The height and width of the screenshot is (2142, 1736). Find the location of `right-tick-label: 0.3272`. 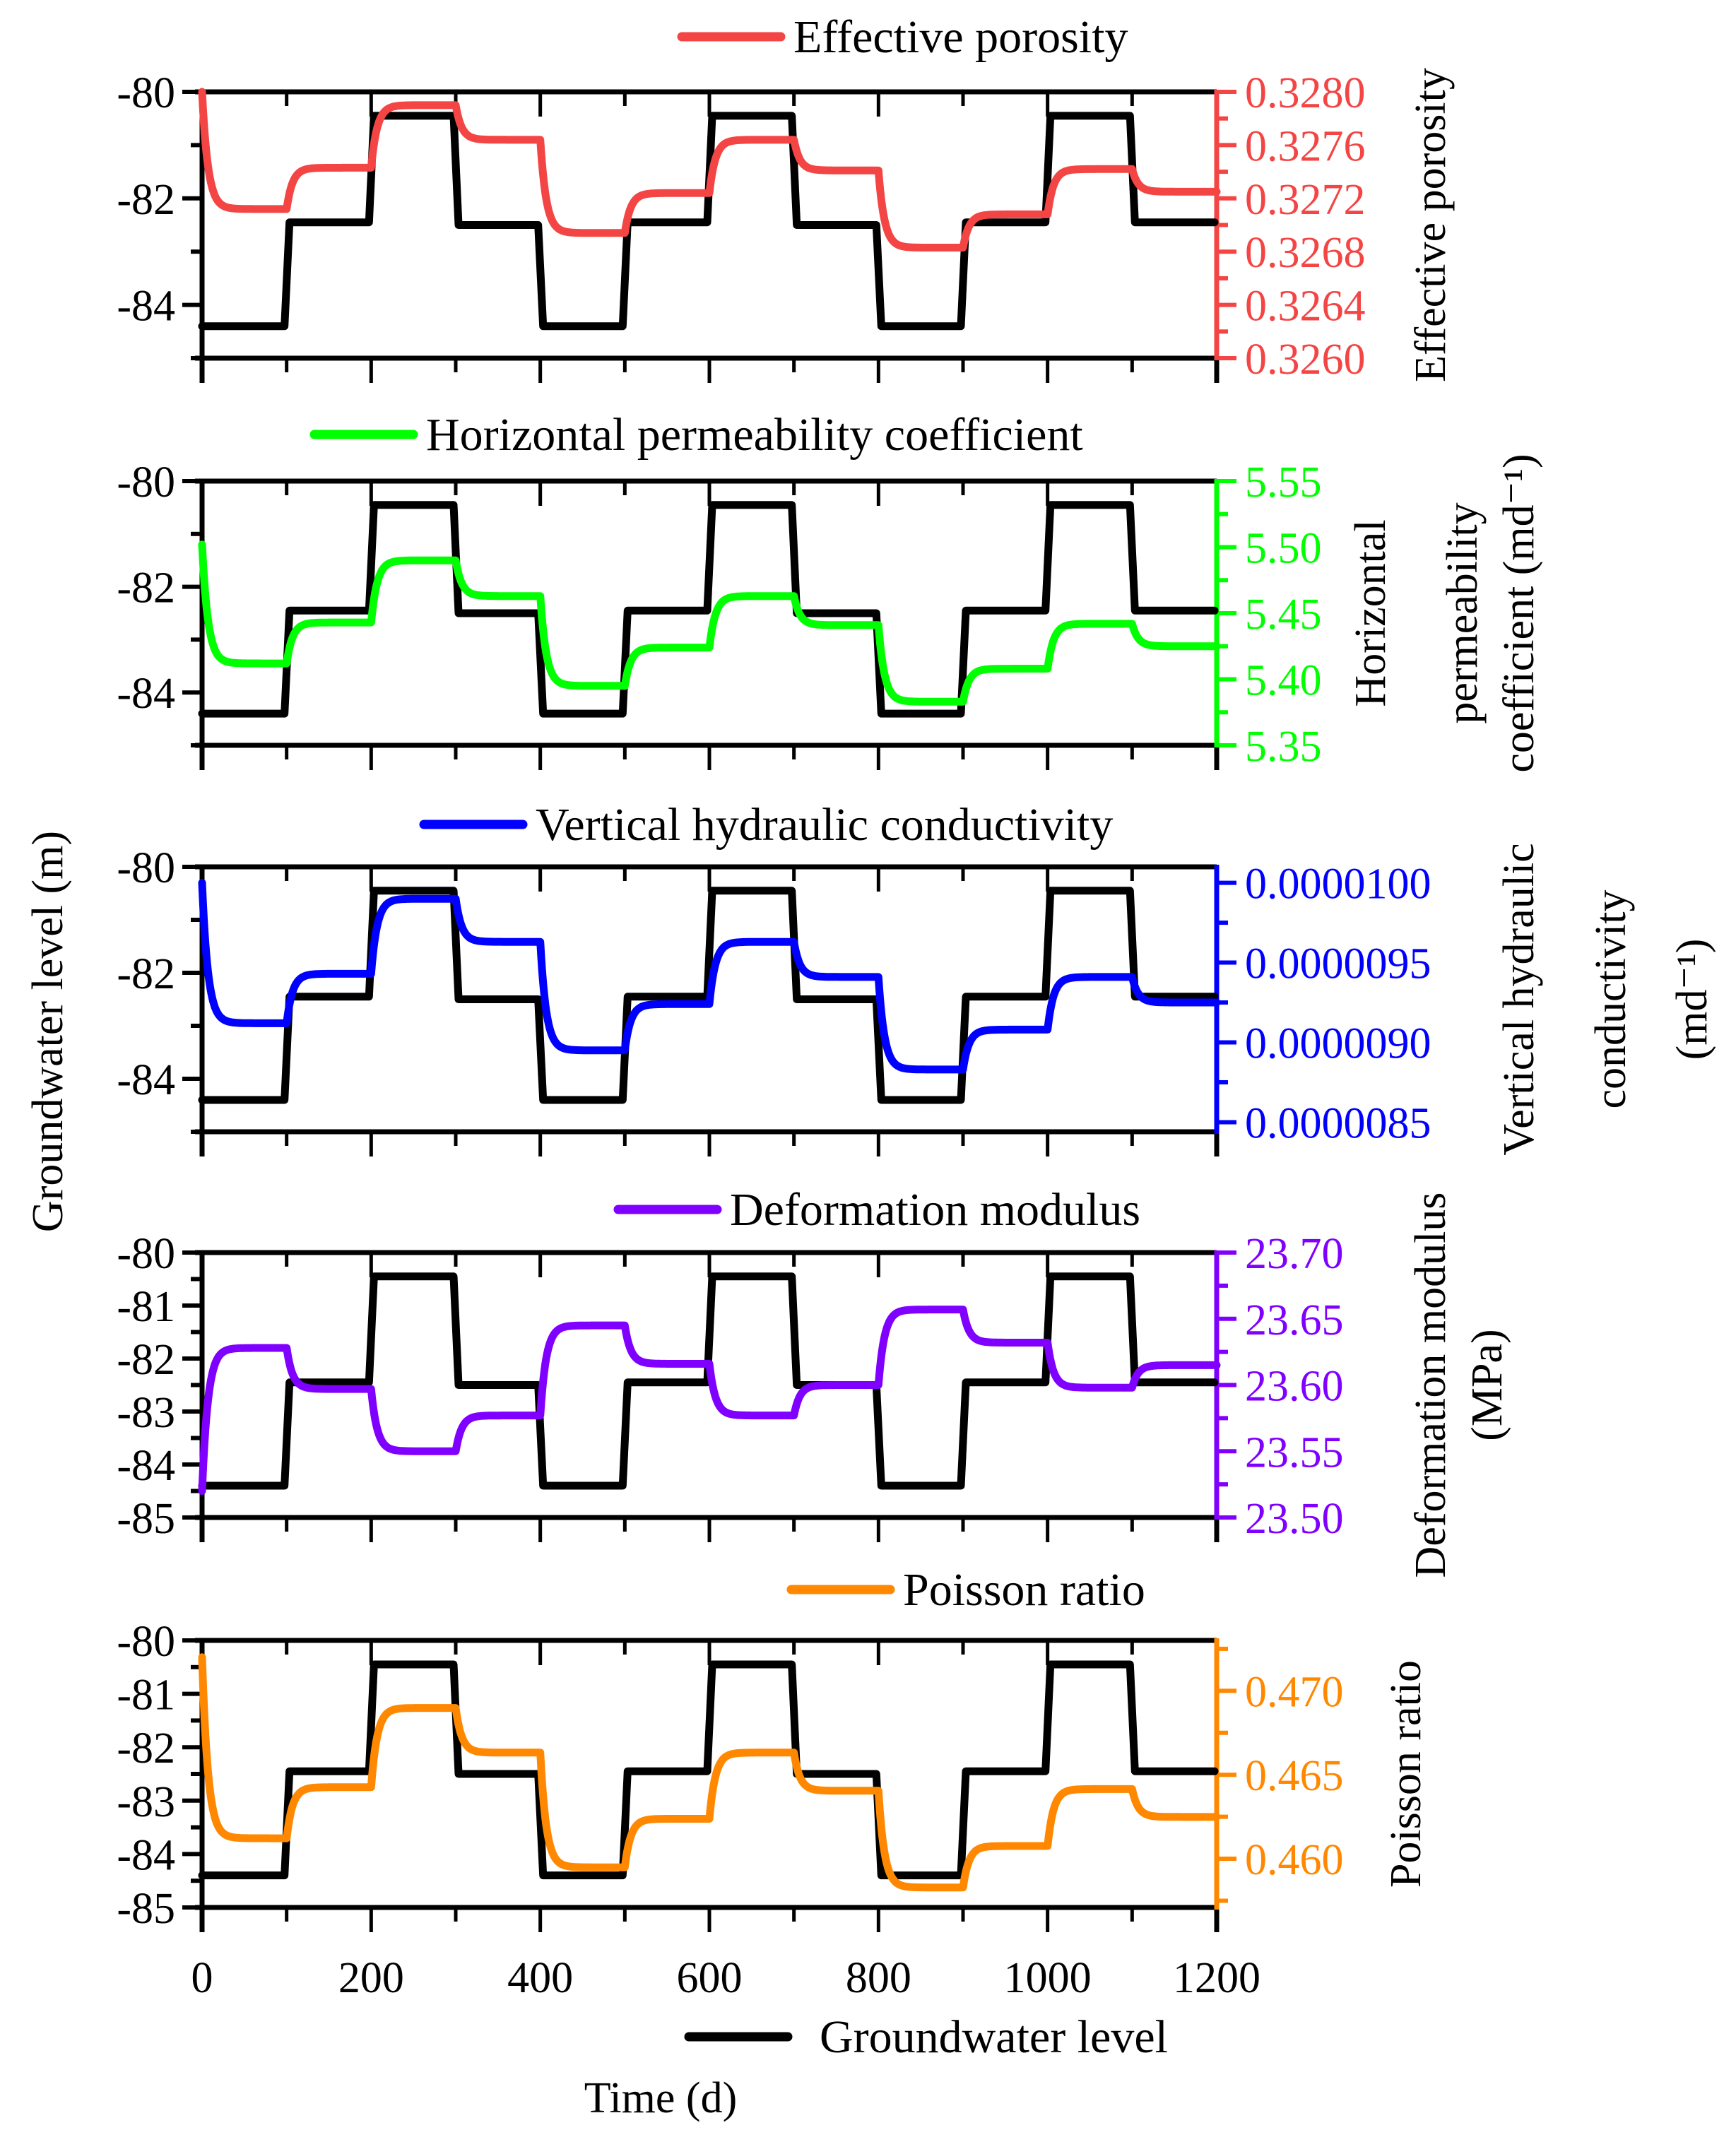

right-tick-label: 0.3272 is located at coordinates (1305, 200).